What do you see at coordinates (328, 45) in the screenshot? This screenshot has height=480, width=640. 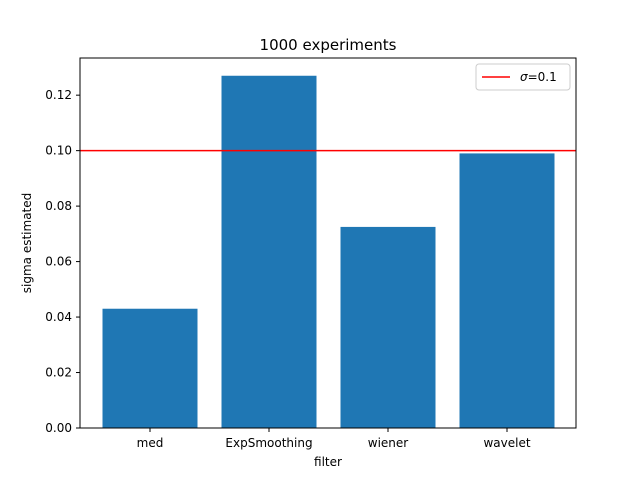 I see `chart-title: 1000 experiments` at bounding box center [328, 45].